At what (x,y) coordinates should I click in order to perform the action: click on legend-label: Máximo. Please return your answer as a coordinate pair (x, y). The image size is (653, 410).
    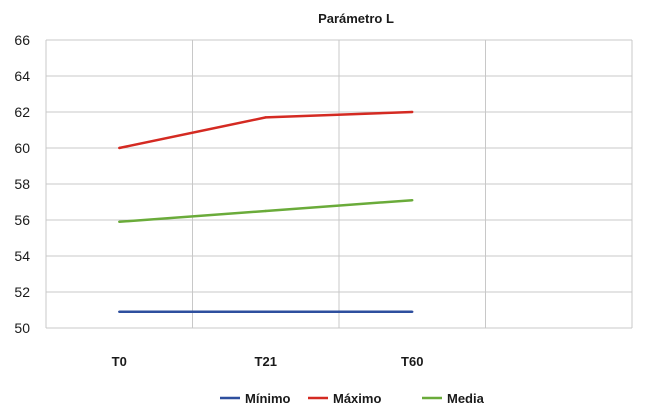
    Looking at the image, I should click on (357, 398).